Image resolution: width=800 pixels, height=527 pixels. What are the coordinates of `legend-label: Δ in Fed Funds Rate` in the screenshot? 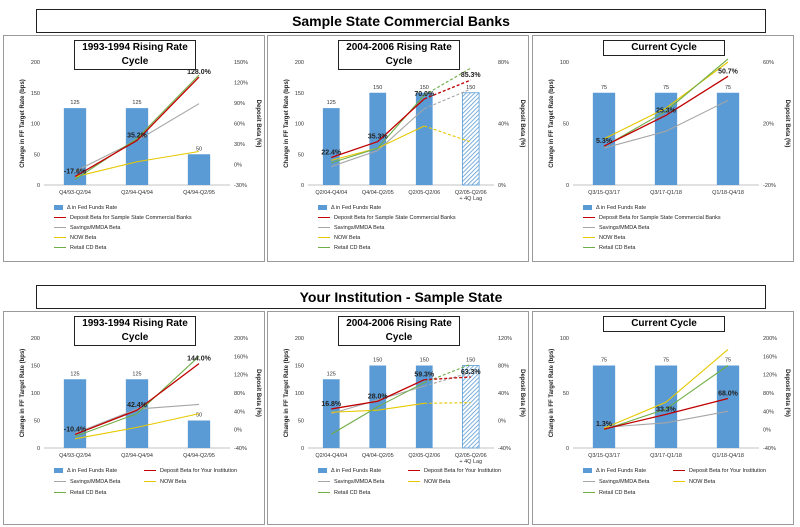 It's located at (92, 471).